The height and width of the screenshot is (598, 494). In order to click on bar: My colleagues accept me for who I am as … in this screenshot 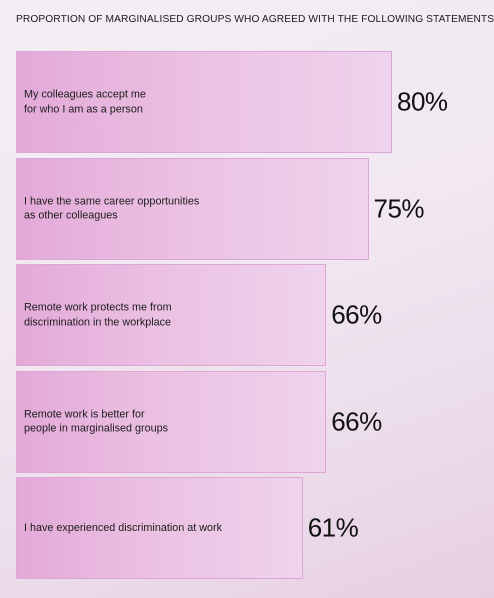, I will do `click(204, 102)`.